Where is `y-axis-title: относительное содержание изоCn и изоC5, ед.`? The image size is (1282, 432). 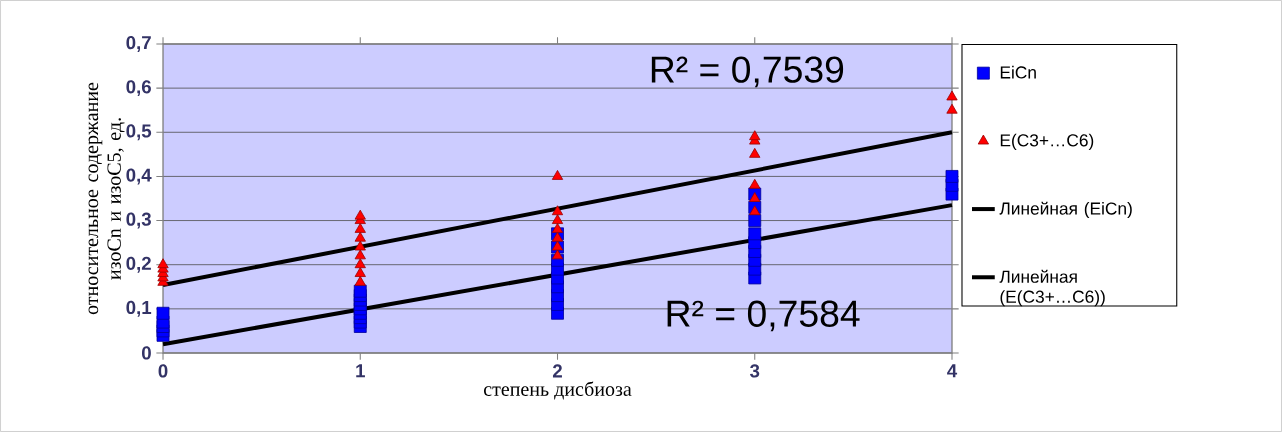 y-axis-title: относительное содержание изоCn и изоC5, ед. is located at coordinates (106, 198).